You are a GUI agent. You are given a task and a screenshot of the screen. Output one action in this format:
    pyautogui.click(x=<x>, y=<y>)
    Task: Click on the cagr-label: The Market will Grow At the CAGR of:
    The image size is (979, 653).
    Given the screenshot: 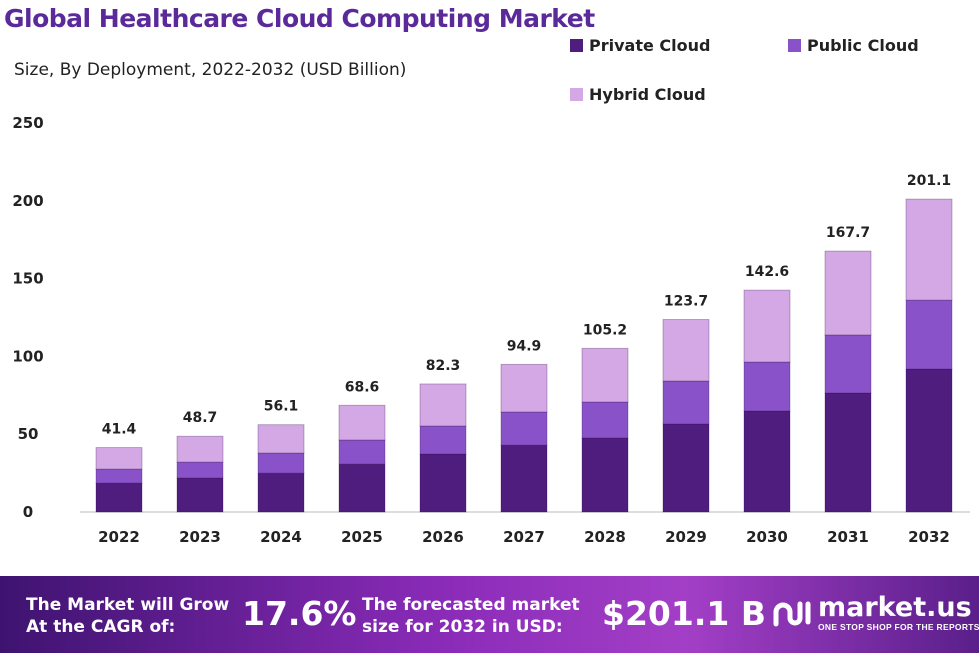 What is the action you would take?
    pyautogui.click(x=127, y=616)
    